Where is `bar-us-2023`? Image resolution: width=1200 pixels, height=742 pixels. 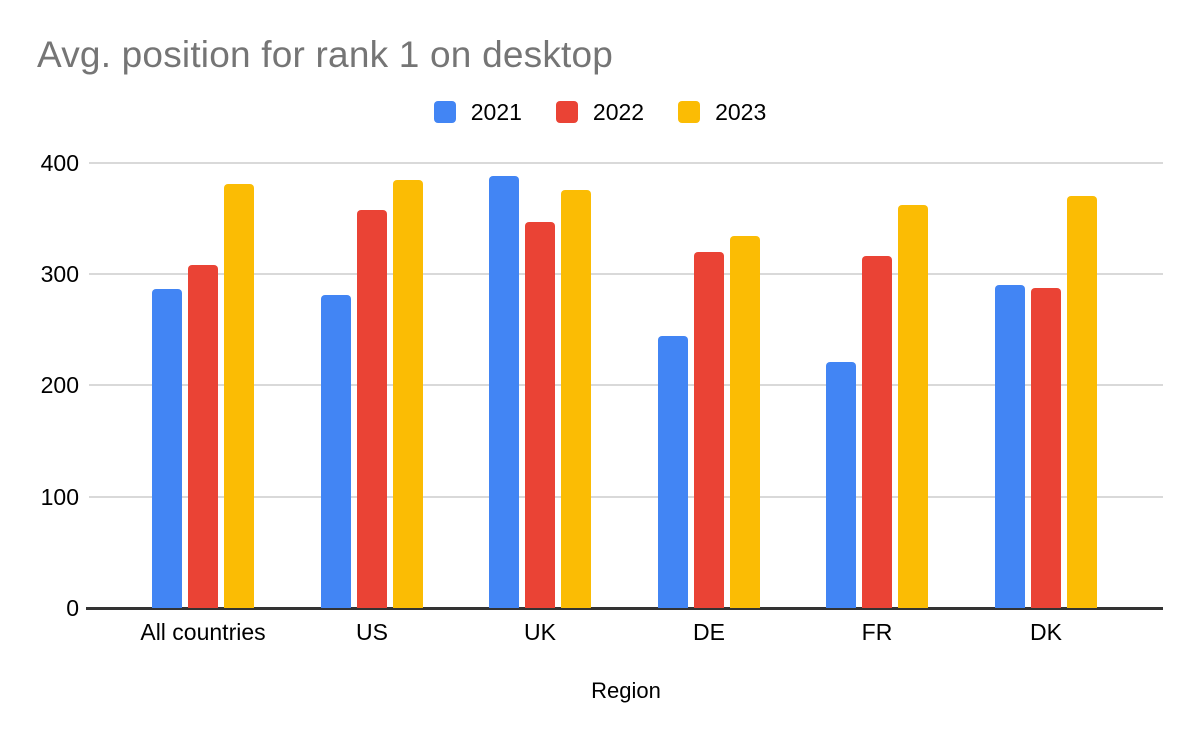
bar-us-2023 is located at coordinates (408, 394).